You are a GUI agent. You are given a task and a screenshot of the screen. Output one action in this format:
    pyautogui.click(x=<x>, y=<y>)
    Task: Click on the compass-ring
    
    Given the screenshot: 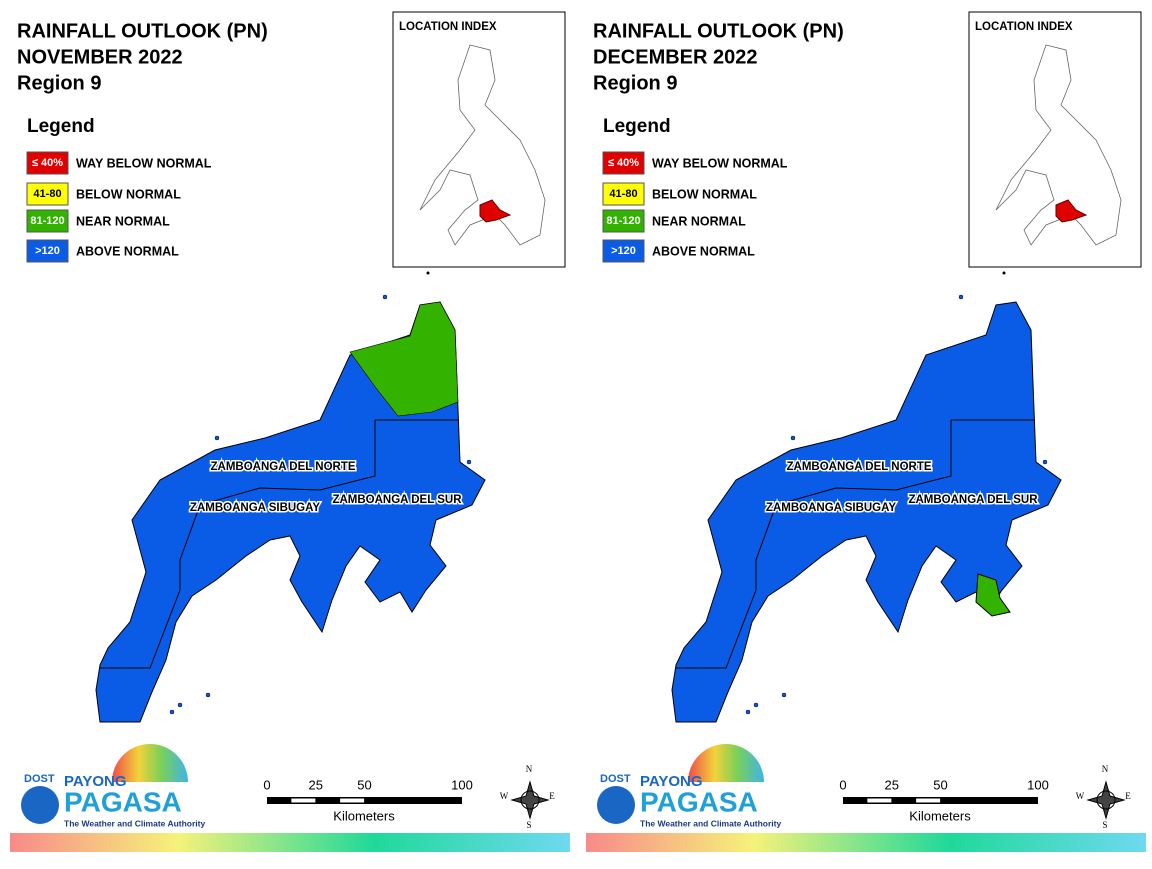 What is the action you would take?
    pyautogui.click(x=530, y=800)
    